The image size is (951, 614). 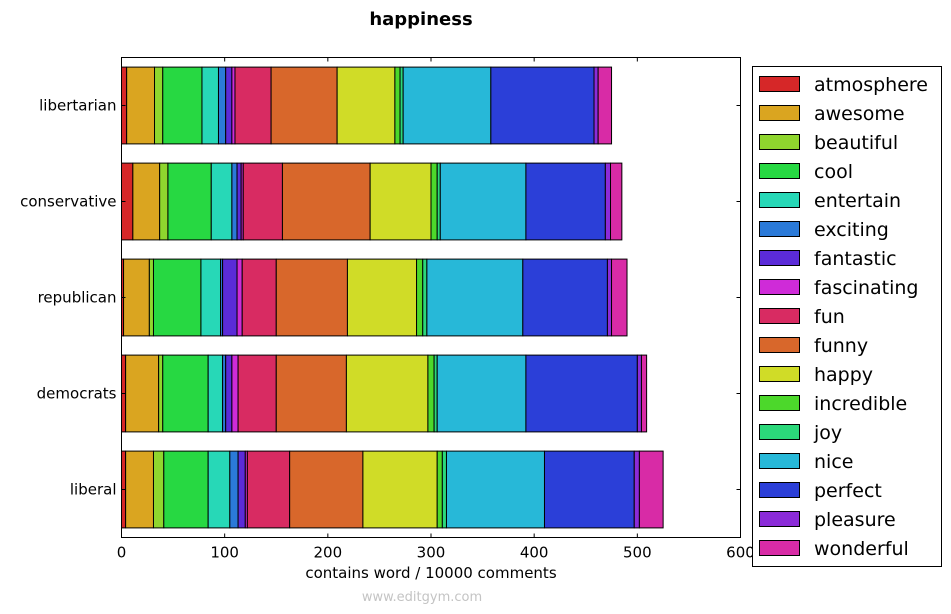 I want to click on y-tick-label: democrats, so click(x=77, y=394).